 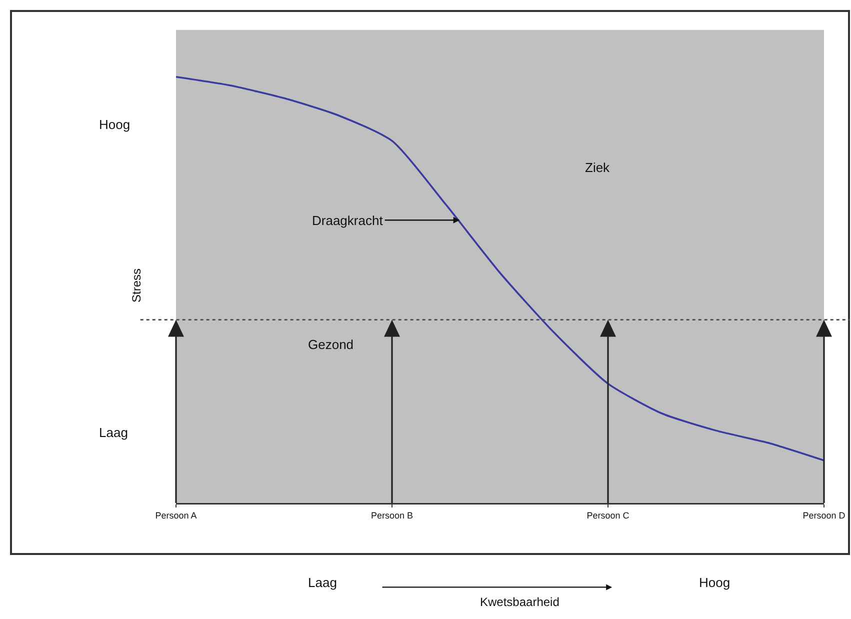 I want to click on text: Kwetsbaarheid, so click(x=520, y=602).